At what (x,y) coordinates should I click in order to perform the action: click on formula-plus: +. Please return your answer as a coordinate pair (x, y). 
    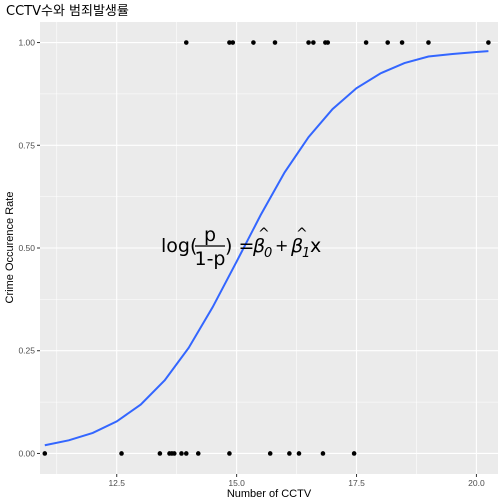
    Looking at the image, I should click on (281, 245).